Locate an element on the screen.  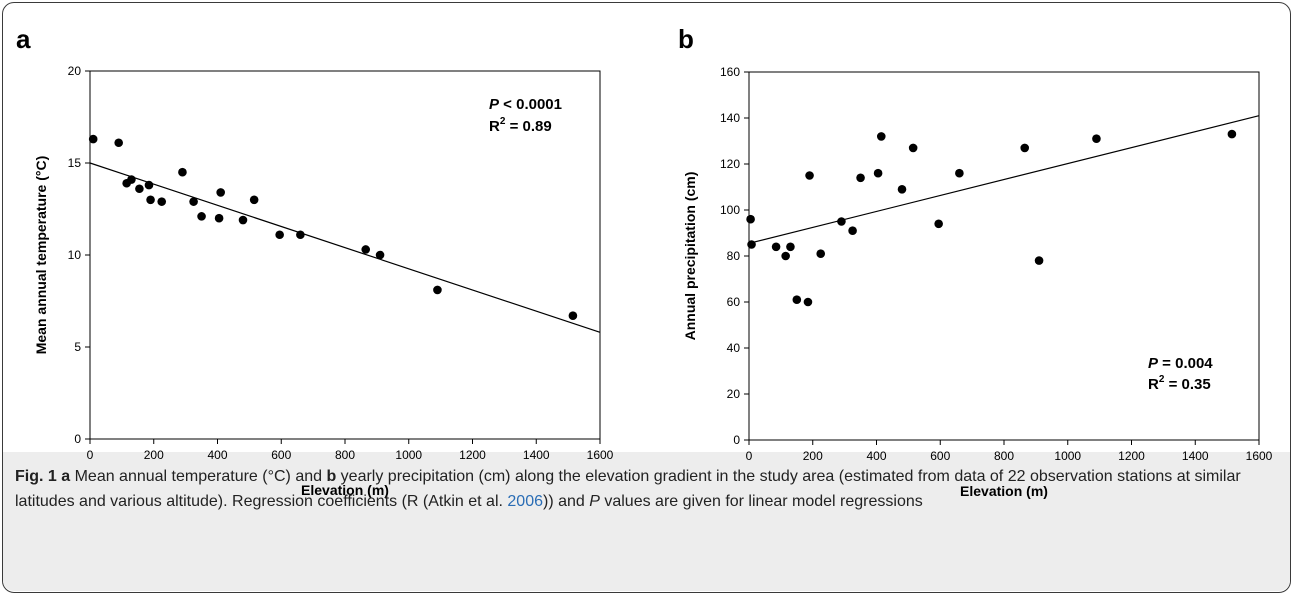
caption-p-symbol: P is located at coordinates (594, 501).